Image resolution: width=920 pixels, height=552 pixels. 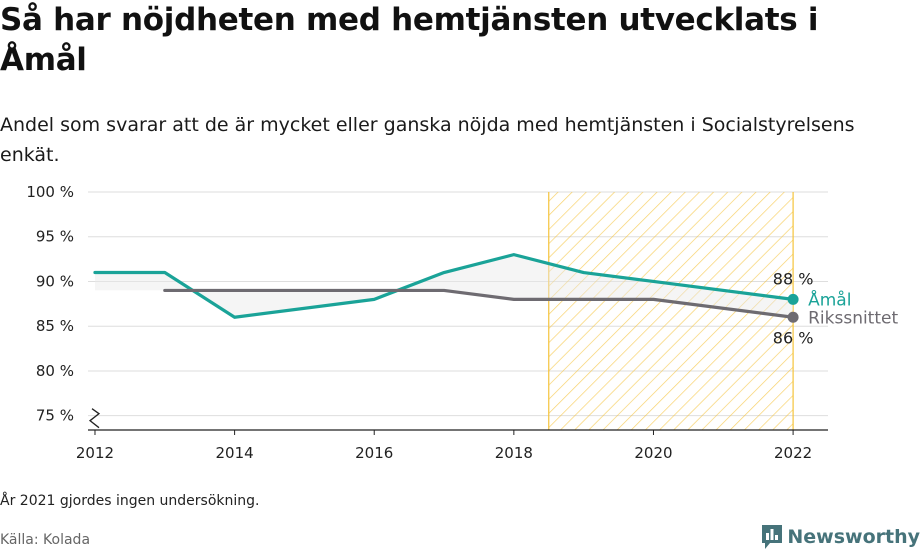 I want to click on x-tick-label: 2022, so click(x=793, y=453).